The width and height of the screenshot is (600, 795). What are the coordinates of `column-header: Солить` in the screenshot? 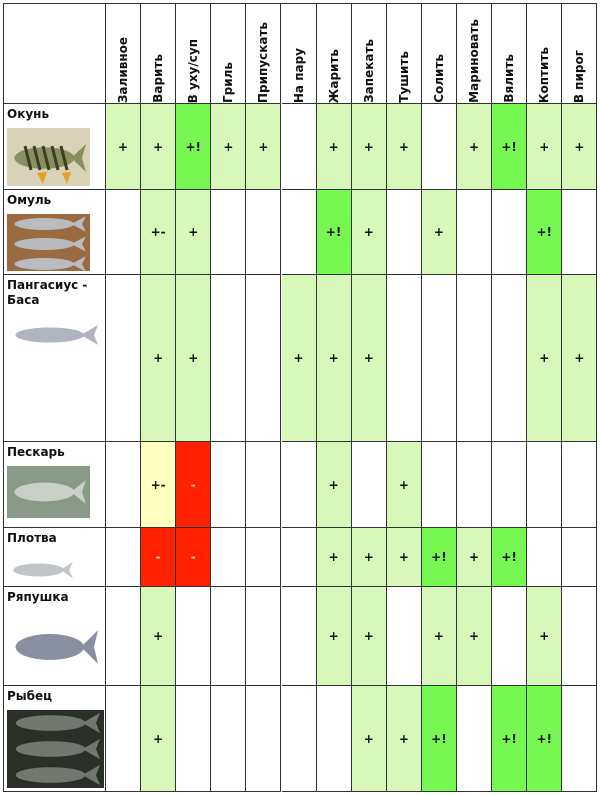 It's located at (439, 53).